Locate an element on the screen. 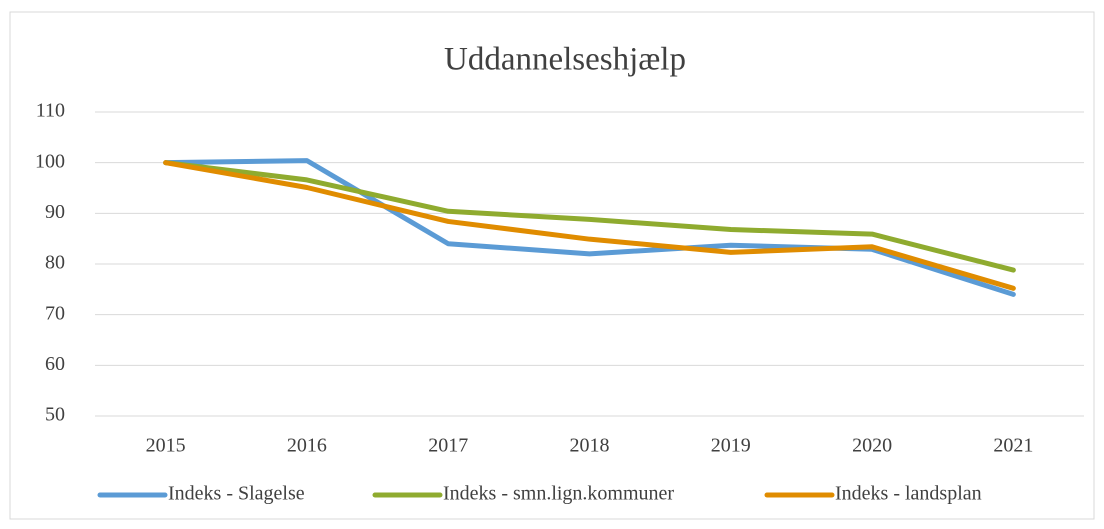 Image resolution: width=1104 pixels, height=529 pixels. y-tick-label: 80 is located at coordinates (55, 263).